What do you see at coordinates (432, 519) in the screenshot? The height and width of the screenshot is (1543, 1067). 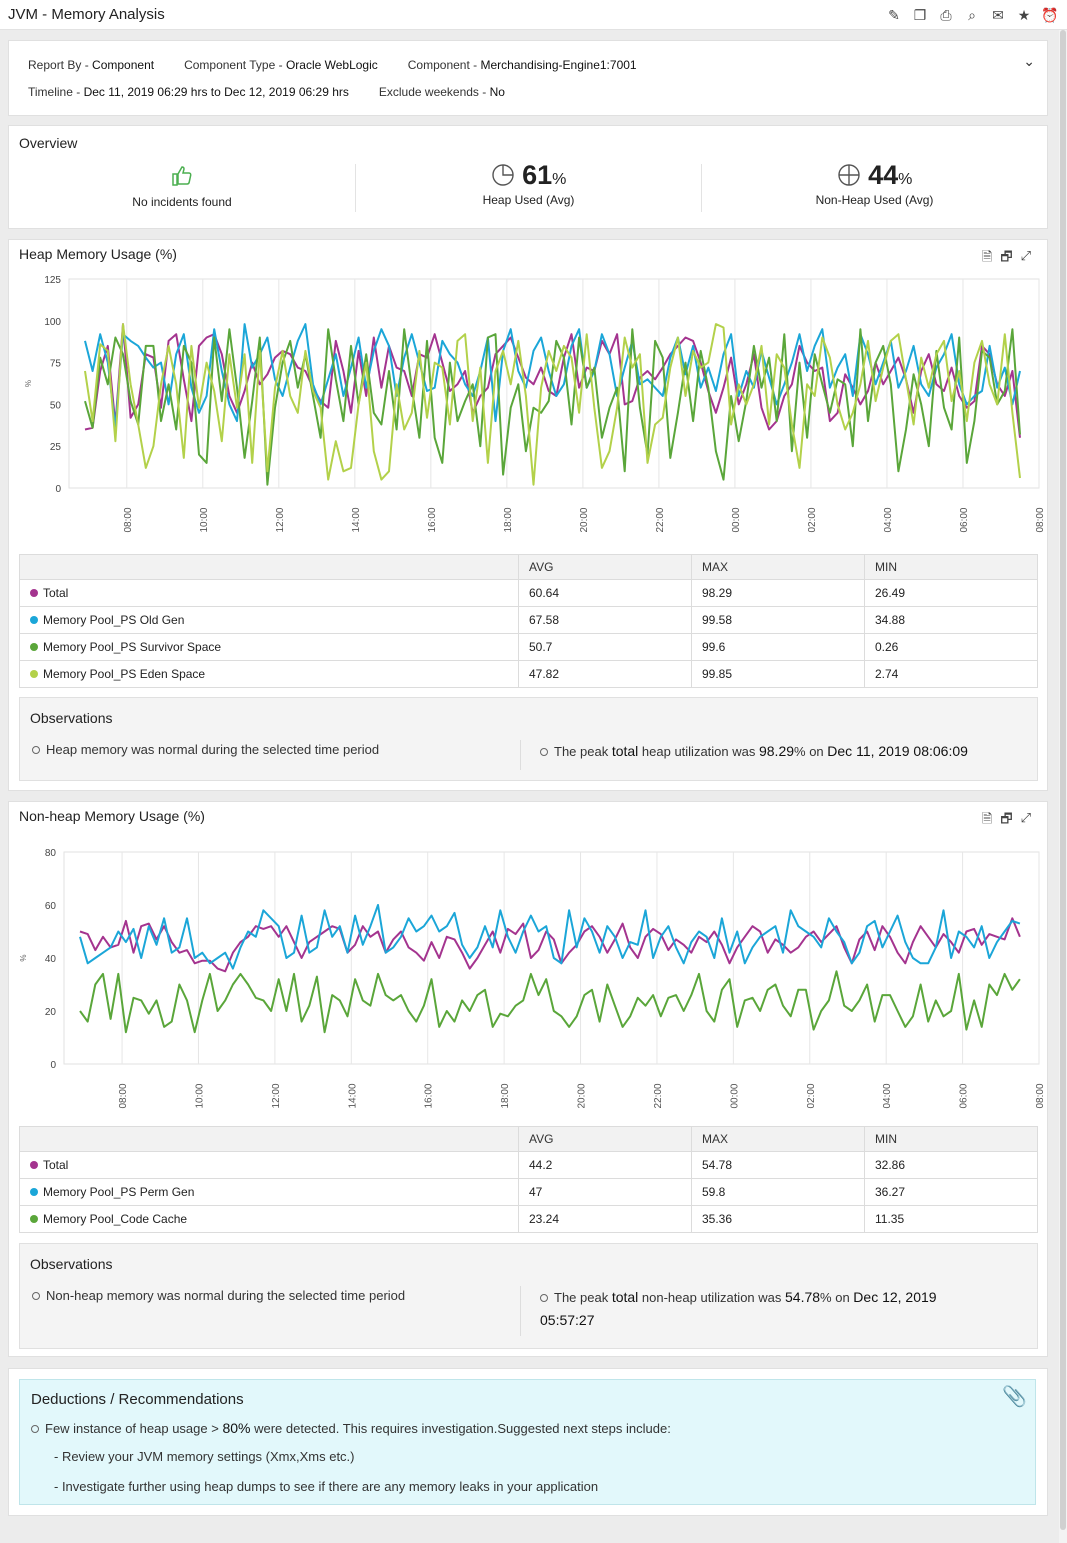 I see `x-tick-label: 16:00` at bounding box center [432, 519].